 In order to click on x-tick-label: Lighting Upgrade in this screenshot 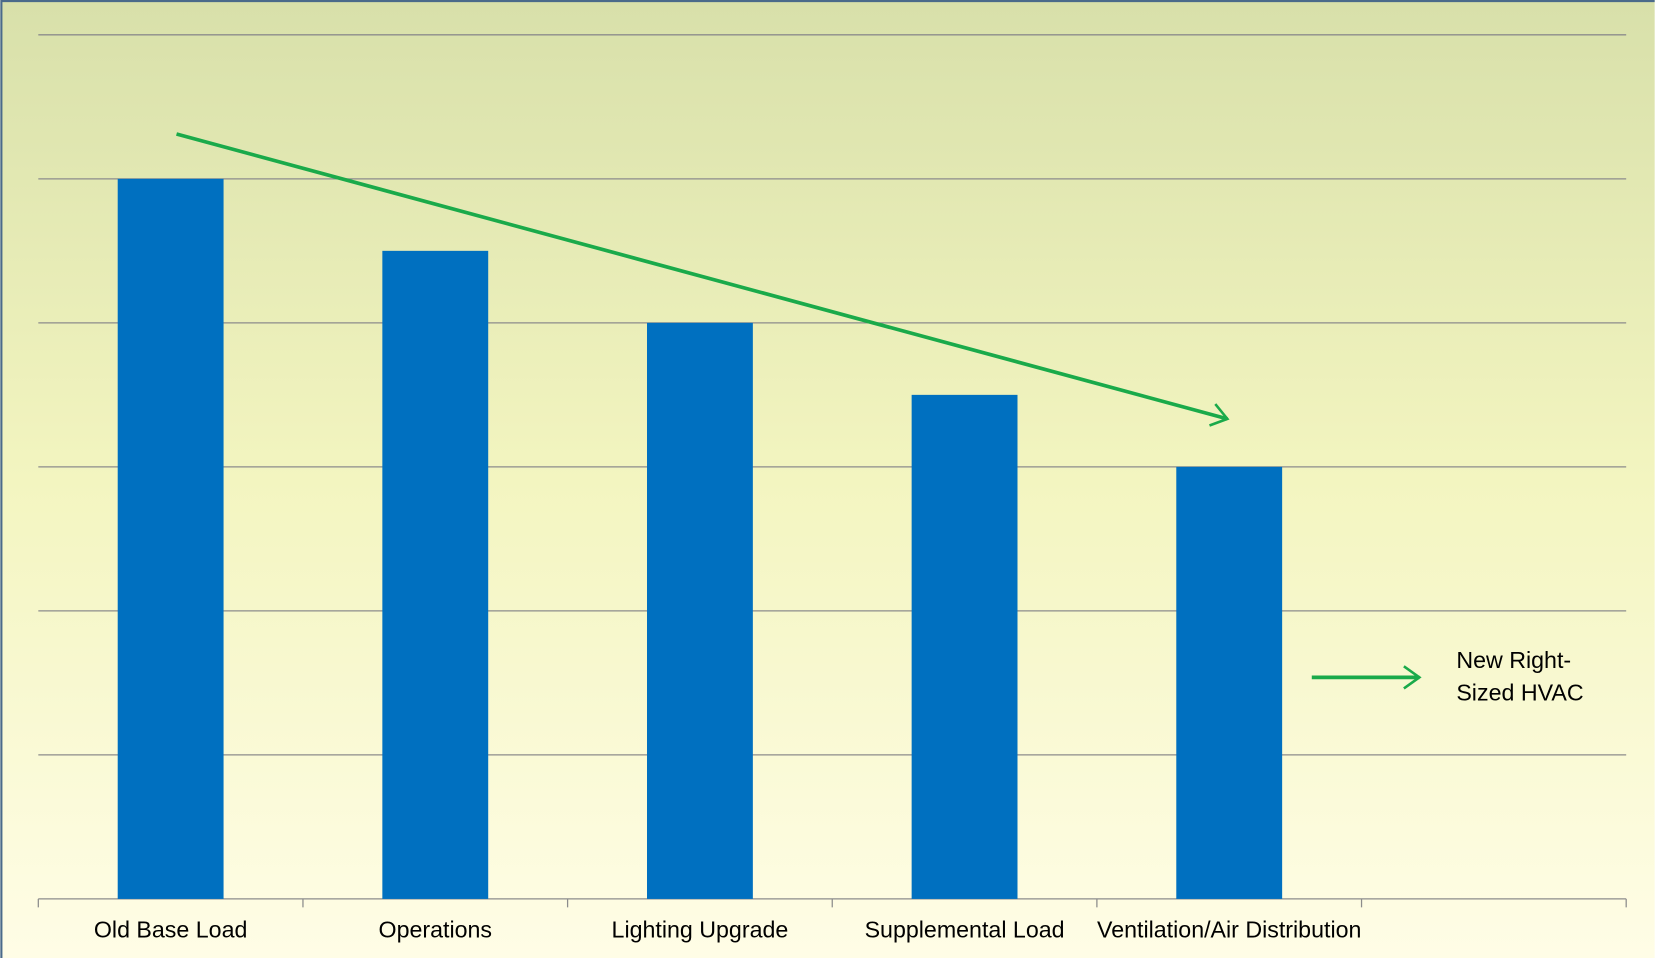, I will do `click(700, 930)`.